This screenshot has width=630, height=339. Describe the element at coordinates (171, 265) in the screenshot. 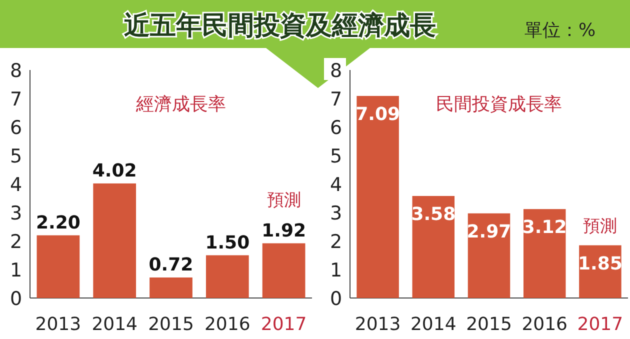

I see `data-label: 0.72` at that location.